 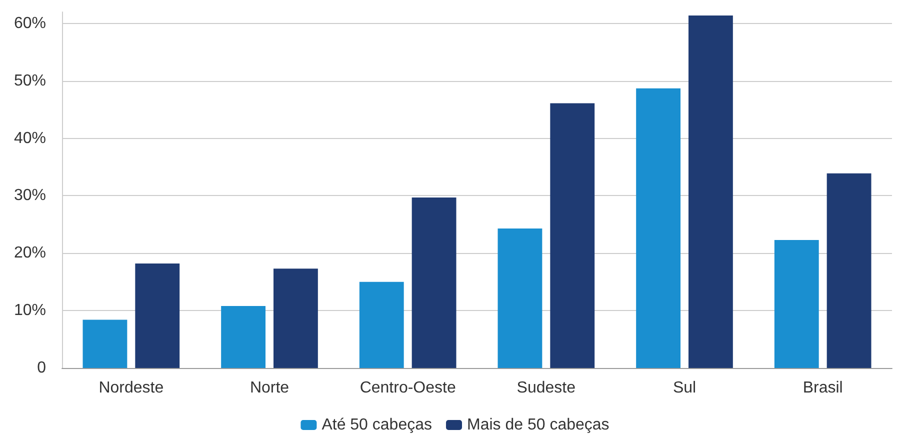 I want to click on x-tick-label: Nordeste, so click(x=131, y=388).